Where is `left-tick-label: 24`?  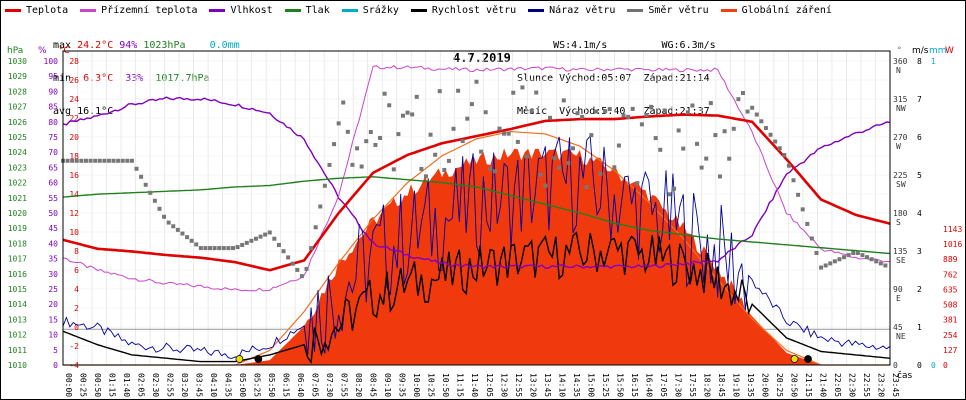
left-tick-label: 24 is located at coordinates (74, 99).